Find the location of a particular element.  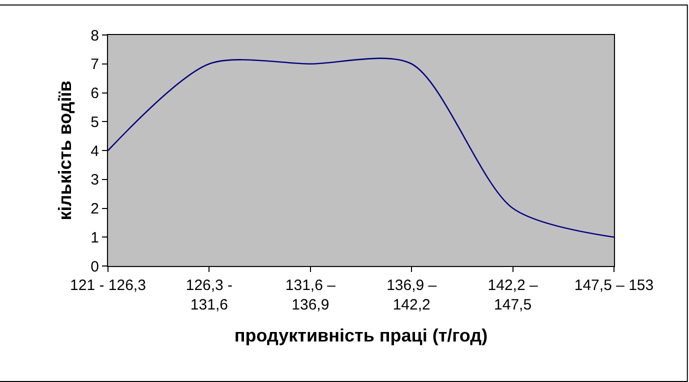

x-tick-label: 121 - 126,3 is located at coordinates (108, 285).